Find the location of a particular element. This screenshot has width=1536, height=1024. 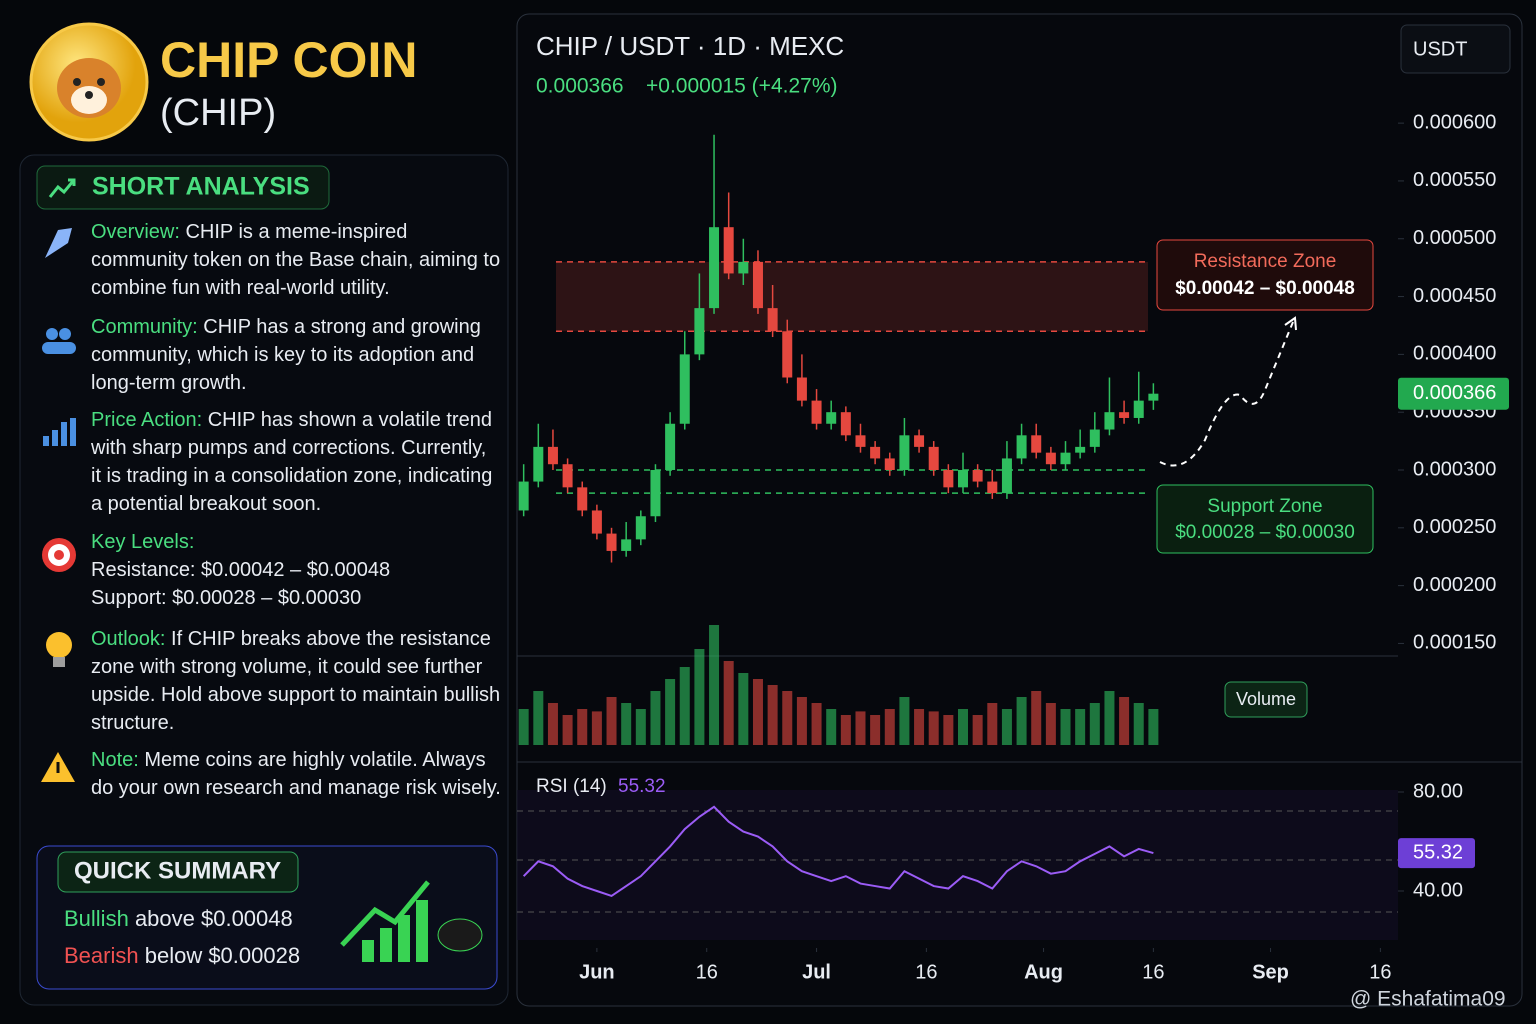

y-tick-label: 0.000600 is located at coordinates (1454, 122).